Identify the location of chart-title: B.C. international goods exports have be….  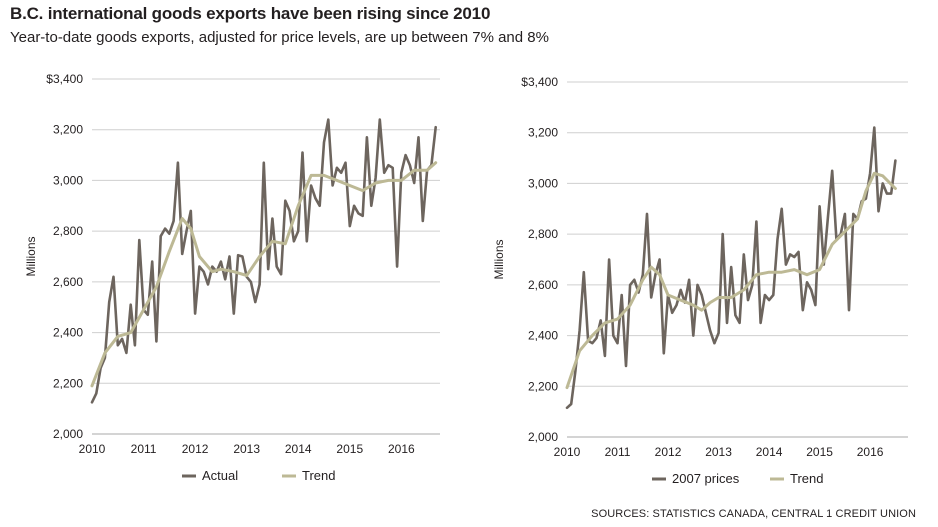
(250, 13).